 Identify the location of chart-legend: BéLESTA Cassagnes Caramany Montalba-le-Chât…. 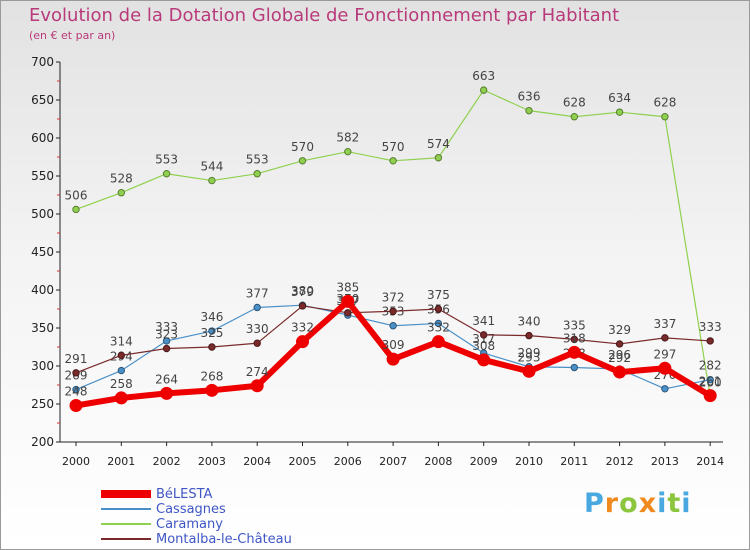
(231, 517).